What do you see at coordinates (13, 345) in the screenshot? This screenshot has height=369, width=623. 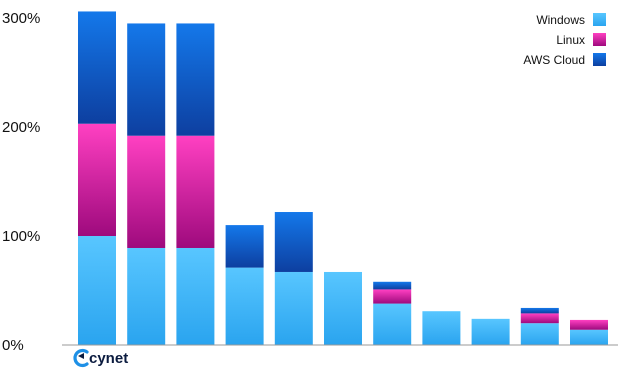 I see `y-tick-label: 0%` at bounding box center [13, 345].